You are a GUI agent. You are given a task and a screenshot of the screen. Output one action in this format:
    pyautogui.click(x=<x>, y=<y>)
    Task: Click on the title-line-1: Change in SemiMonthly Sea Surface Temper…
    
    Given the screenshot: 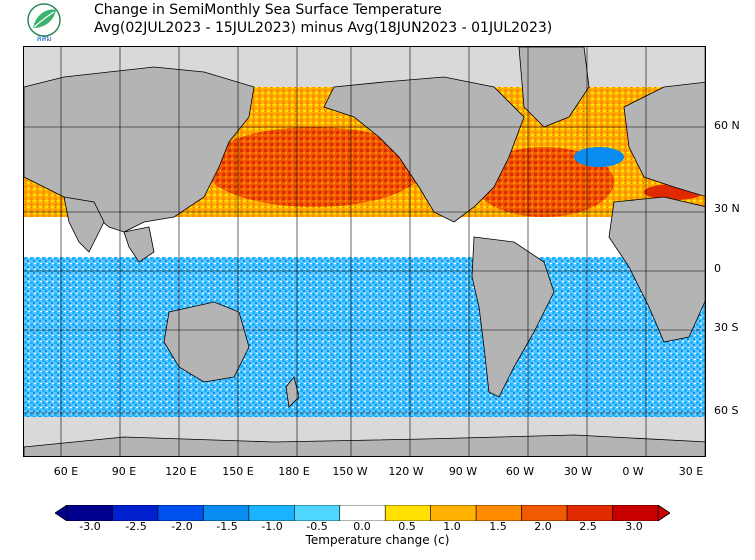 What is the action you would take?
    pyautogui.click(x=268, y=10)
    